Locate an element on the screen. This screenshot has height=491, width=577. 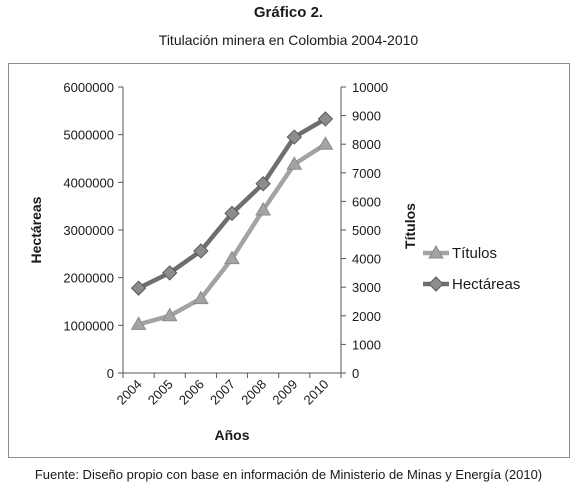
right-tick-label: 8000 is located at coordinates (366, 144).